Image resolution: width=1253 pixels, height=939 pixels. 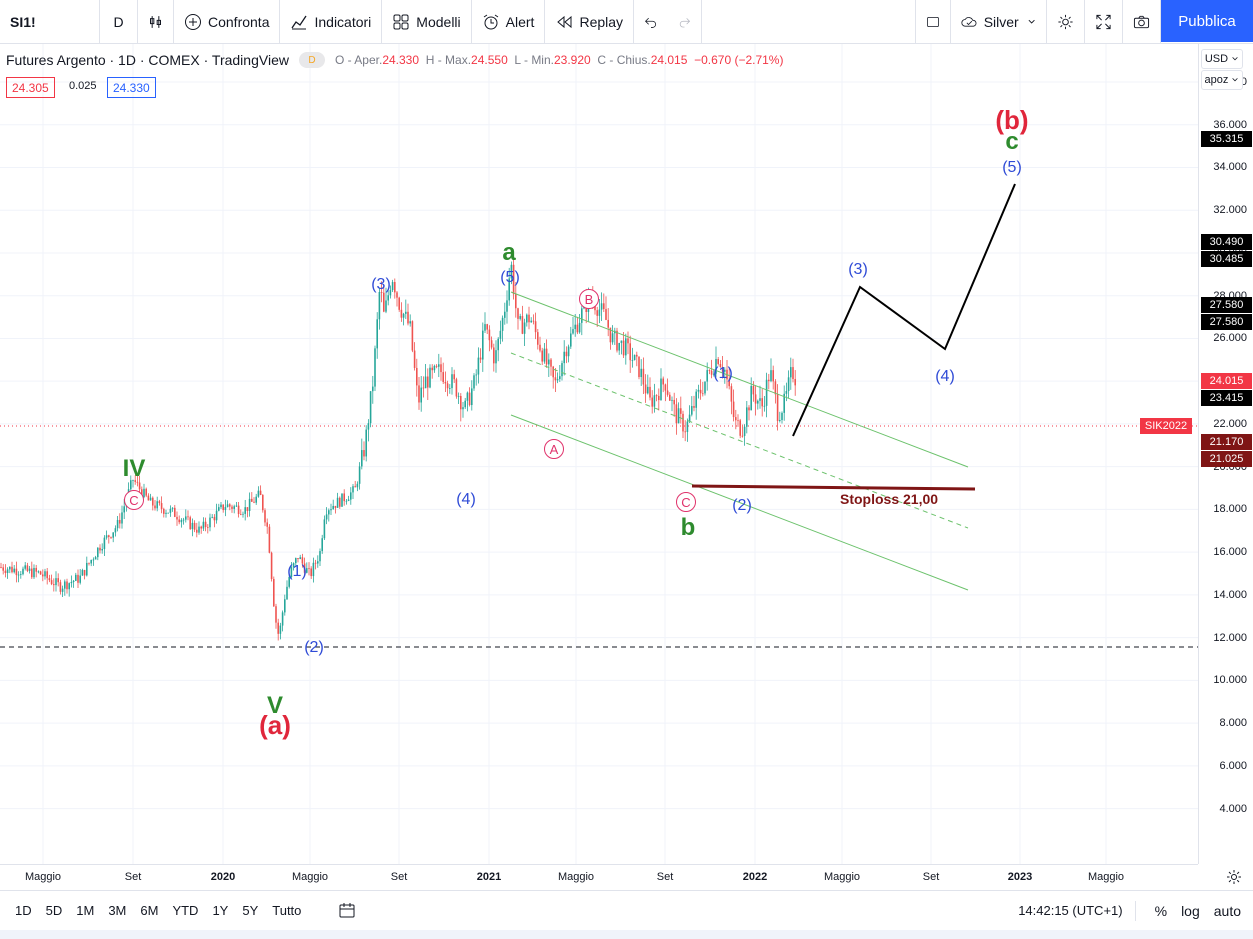 I want to click on channel-mid-line, so click(x=739, y=440).